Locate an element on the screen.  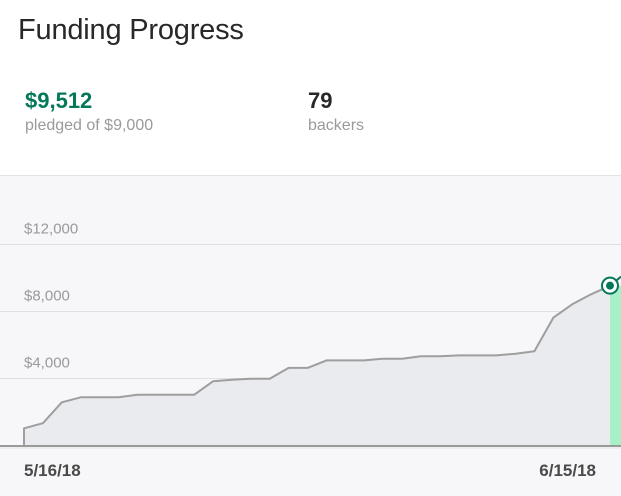
pledged-stat: $9,512 pledged of $9,000 is located at coordinates (89, 112).